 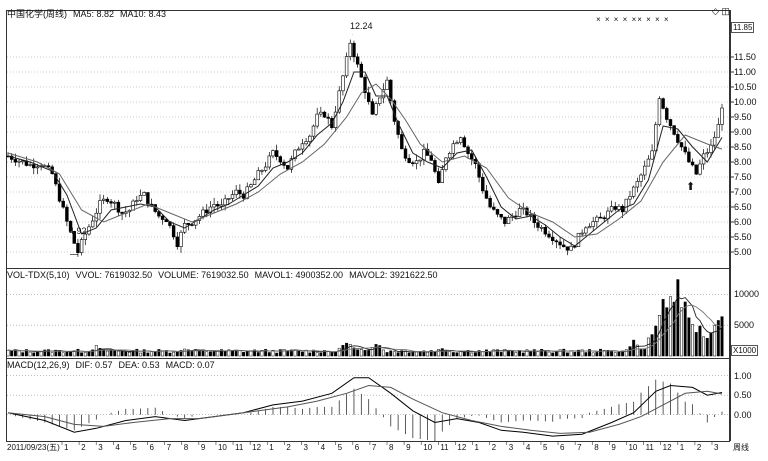 I want to click on x-month-label: 9, so click(x=203, y=447).